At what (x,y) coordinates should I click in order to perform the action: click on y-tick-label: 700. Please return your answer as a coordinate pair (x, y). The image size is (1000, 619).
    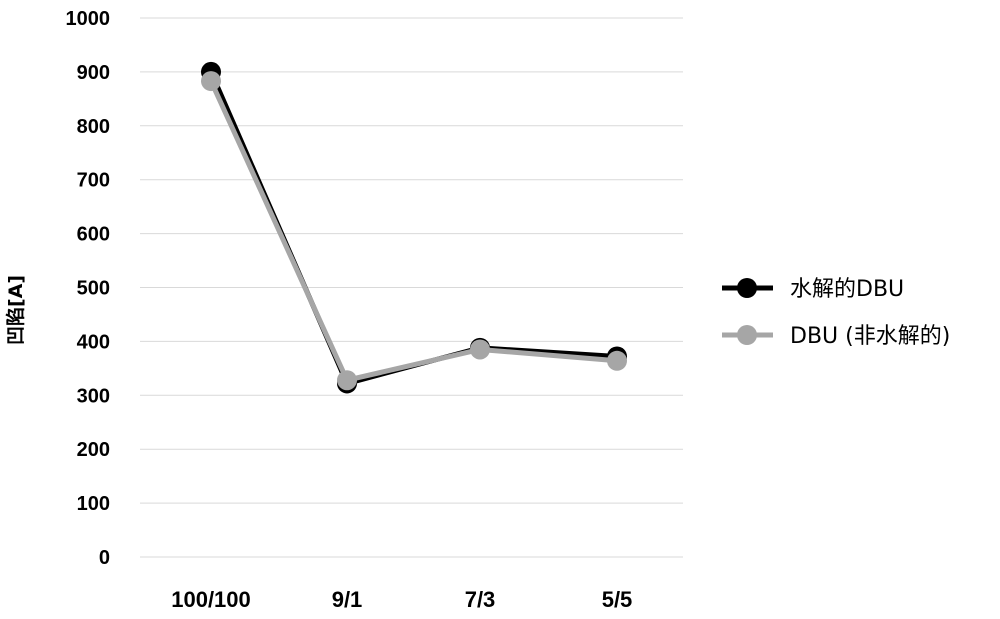
    Looking at the image, I should click on (93, 181).